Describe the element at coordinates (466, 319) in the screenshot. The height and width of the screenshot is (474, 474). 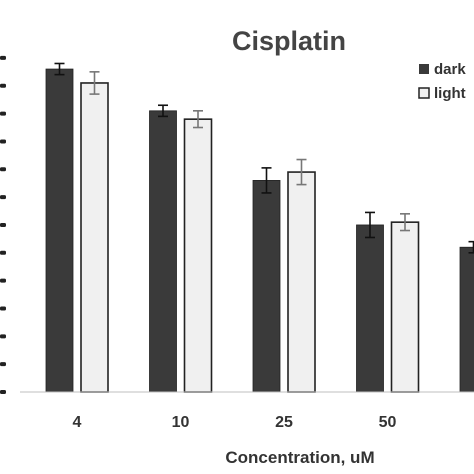
I see `bar-dark-cropped` at that location.